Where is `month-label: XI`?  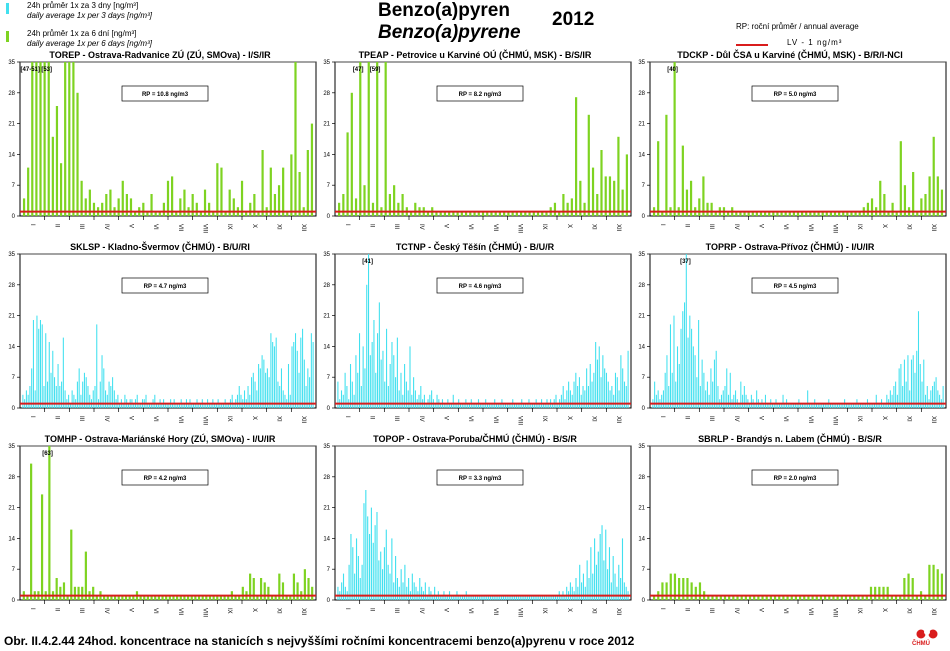 month-label: XI is located at coordinates (278, 227).